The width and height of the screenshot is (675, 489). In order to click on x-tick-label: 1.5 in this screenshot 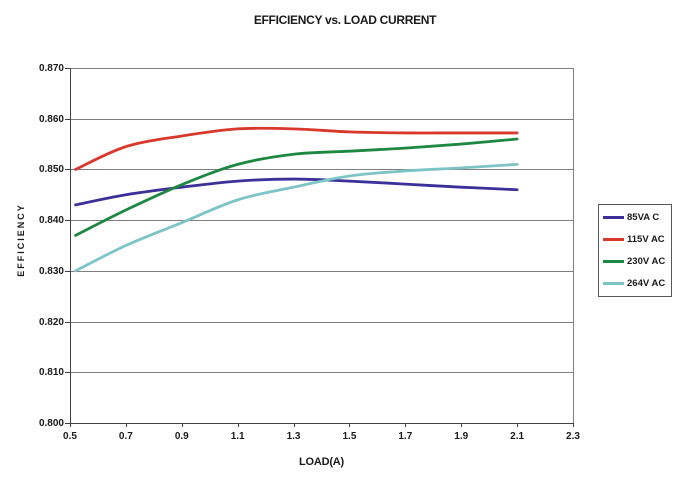, I will do `click(349, 436)`.